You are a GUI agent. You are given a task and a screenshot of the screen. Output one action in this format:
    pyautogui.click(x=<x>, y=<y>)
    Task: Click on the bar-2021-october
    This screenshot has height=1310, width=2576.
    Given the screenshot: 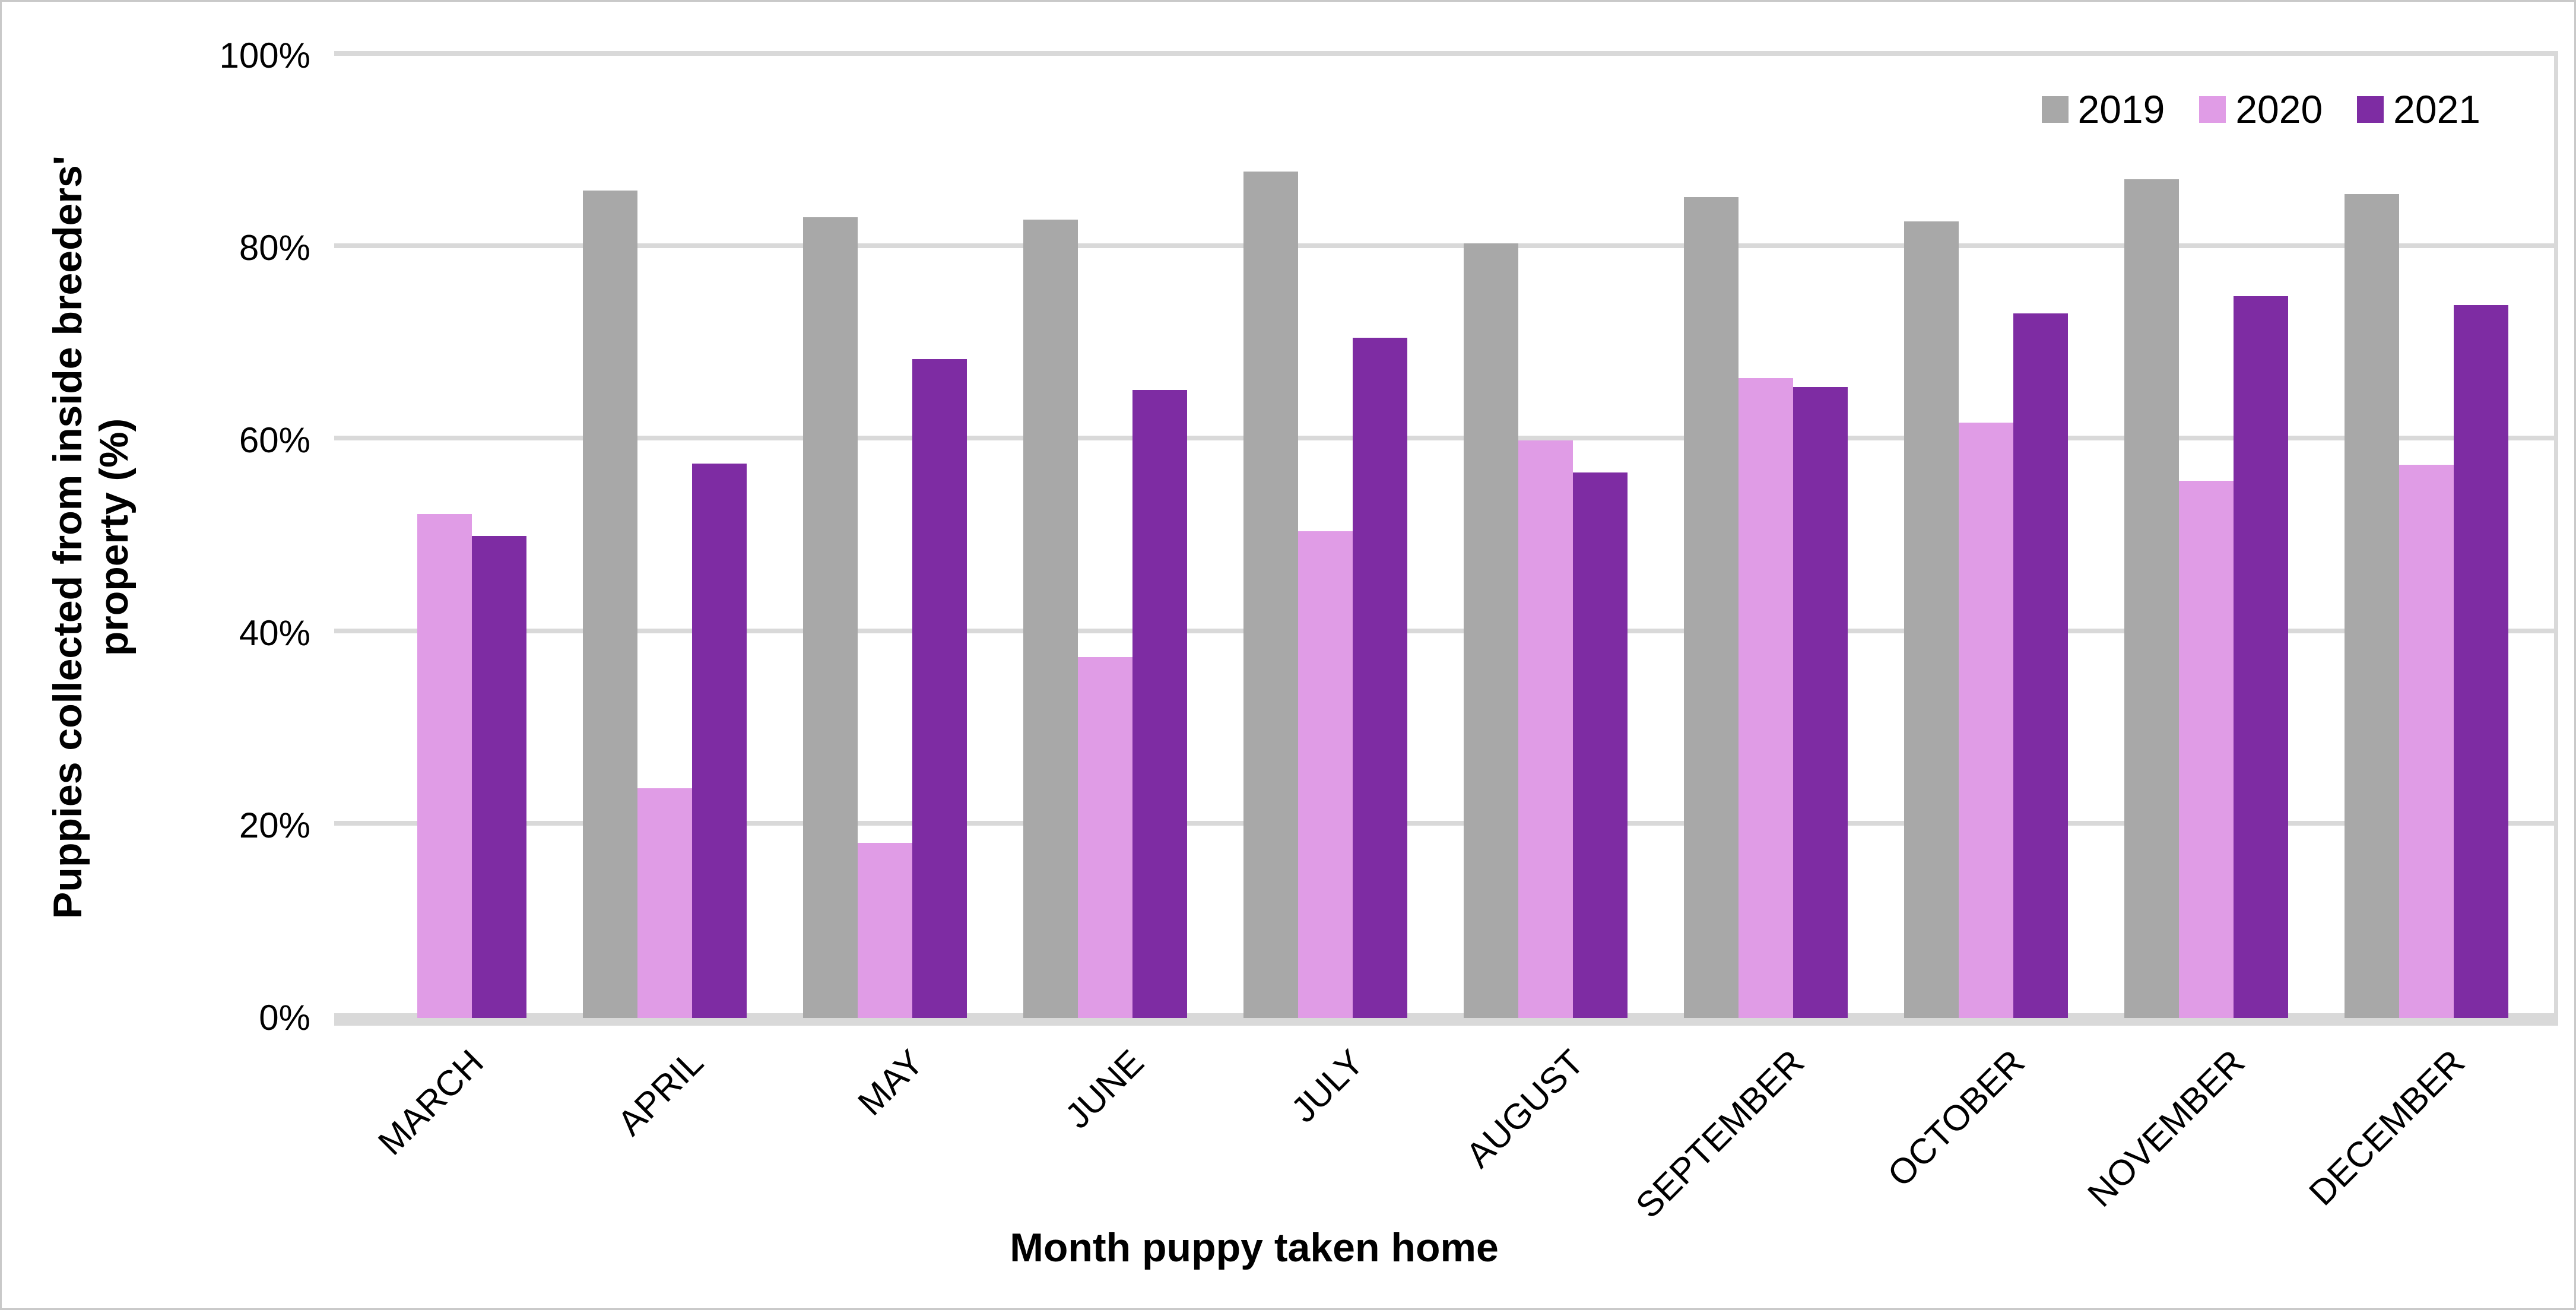 What is the action you would take?
    pyautogui.click(x=2040, y=665)
    